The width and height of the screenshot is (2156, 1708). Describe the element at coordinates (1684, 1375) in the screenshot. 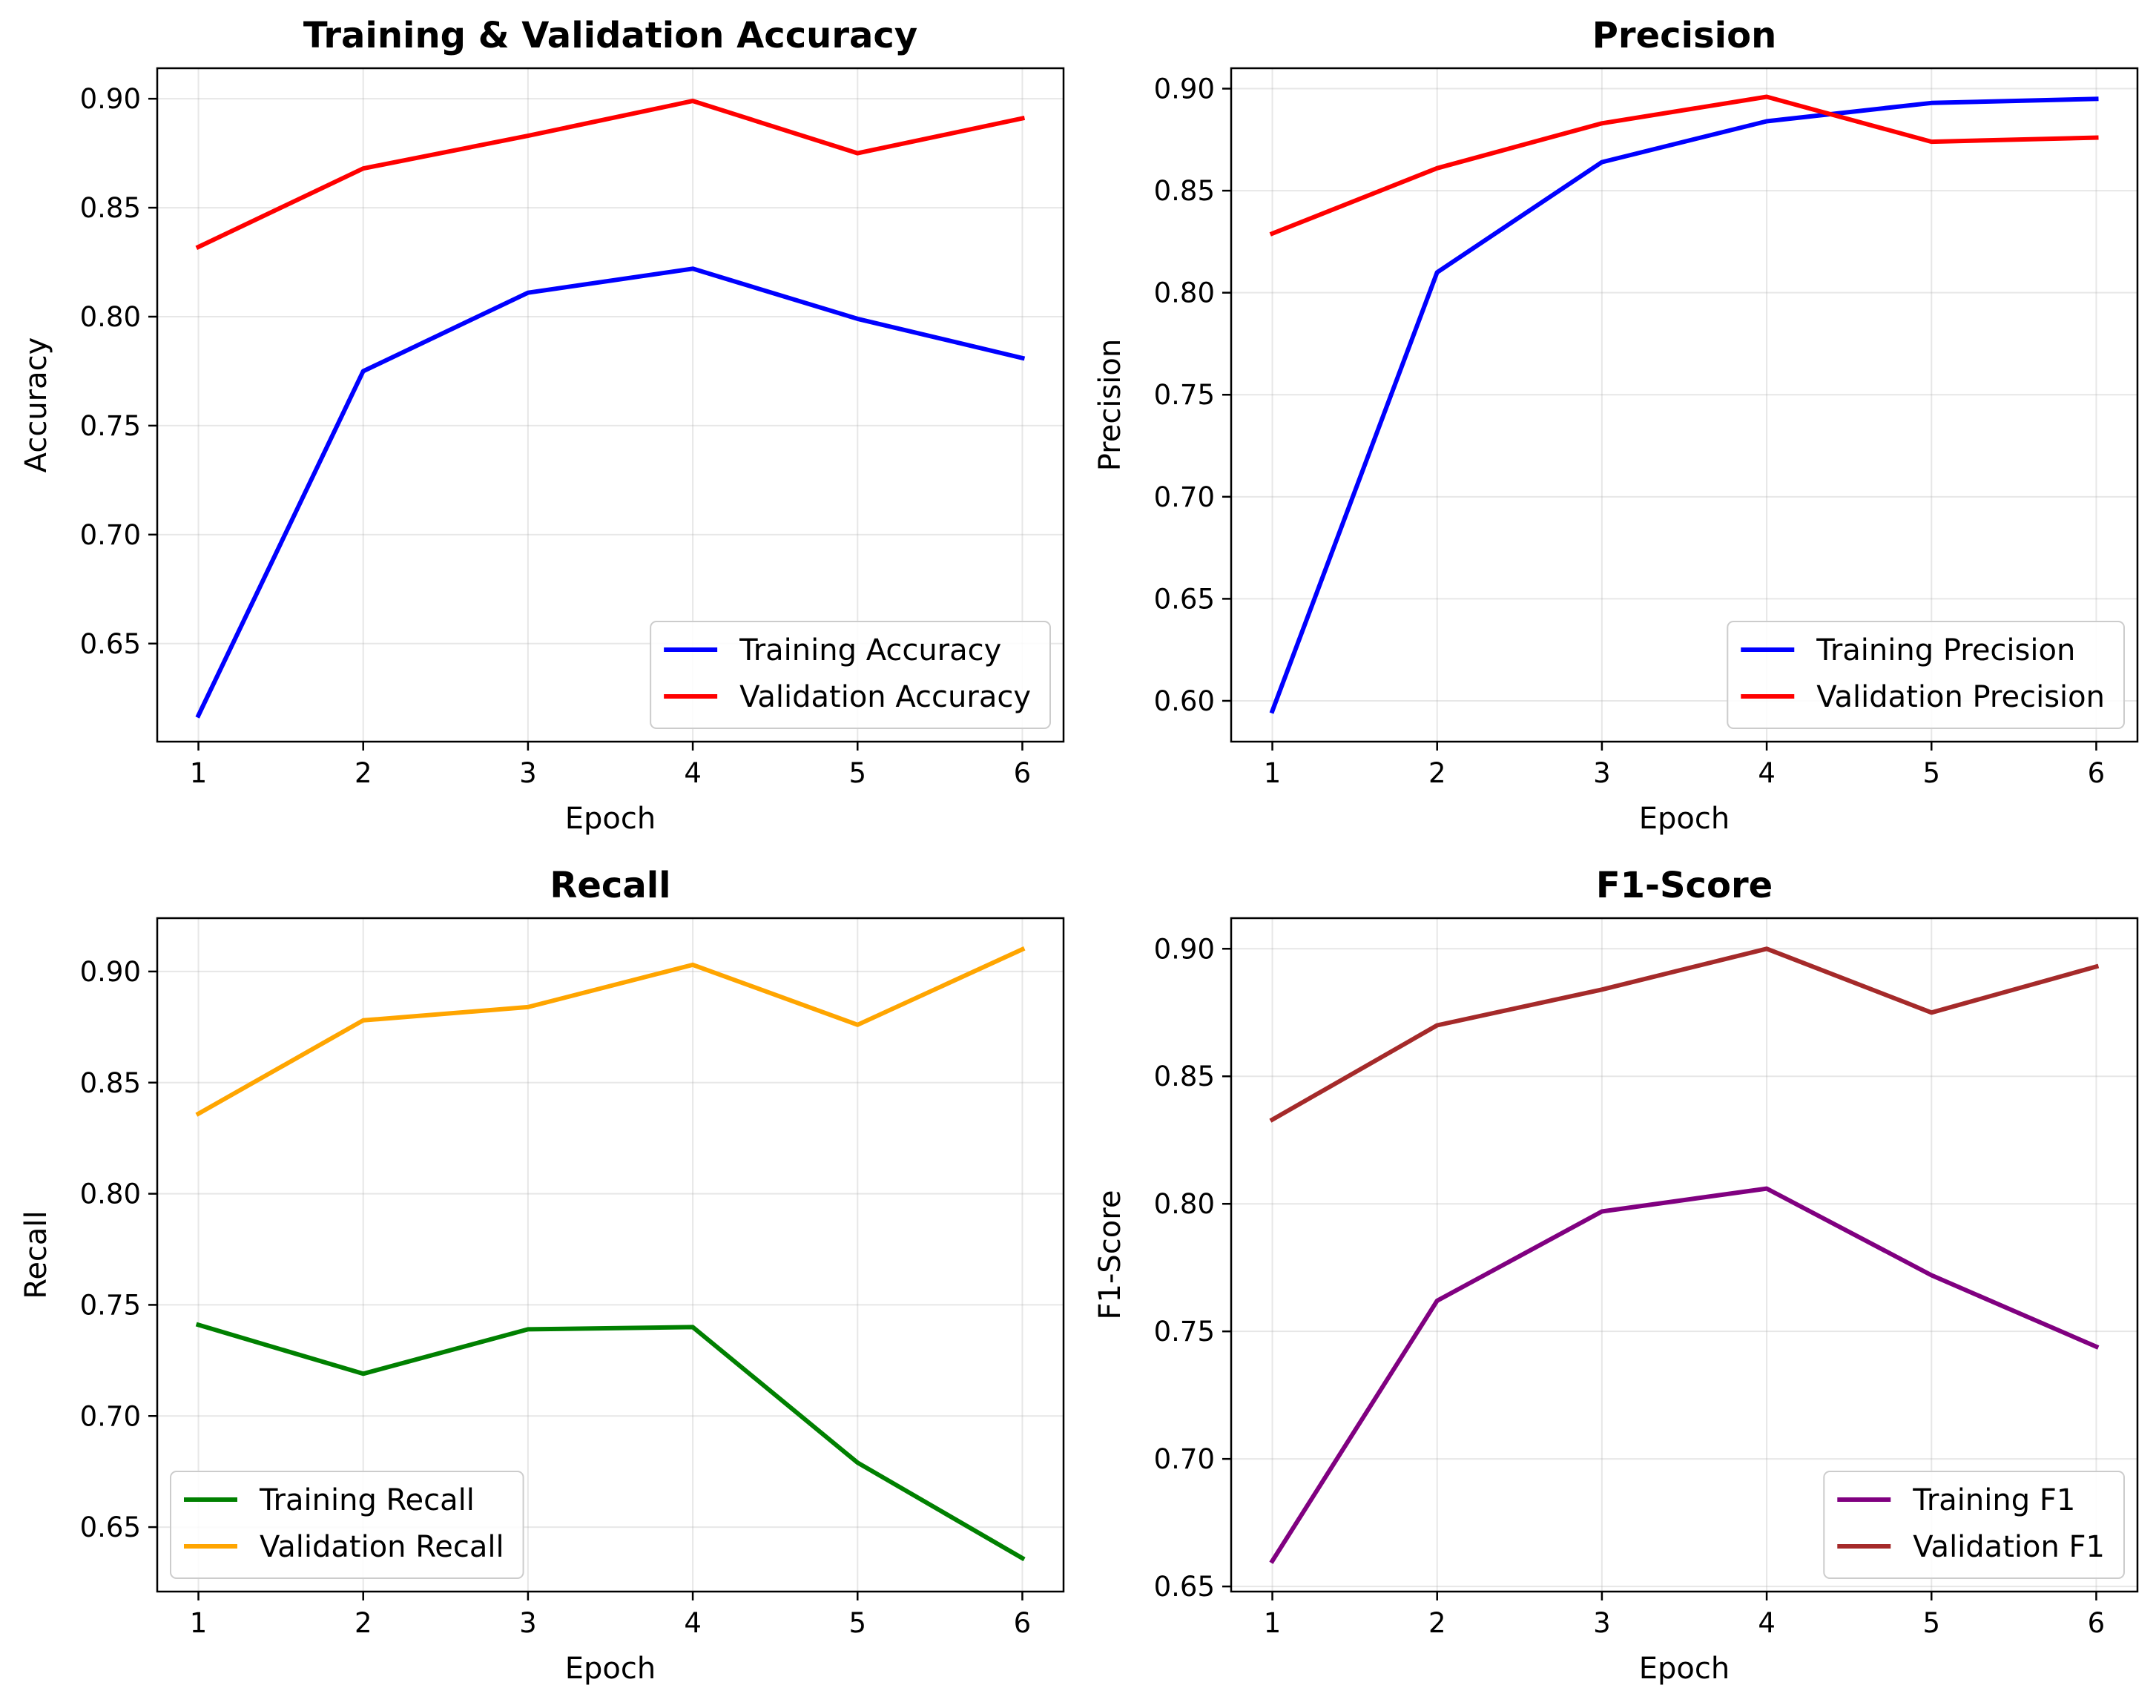

I see `series-line-training-f1` at that location.